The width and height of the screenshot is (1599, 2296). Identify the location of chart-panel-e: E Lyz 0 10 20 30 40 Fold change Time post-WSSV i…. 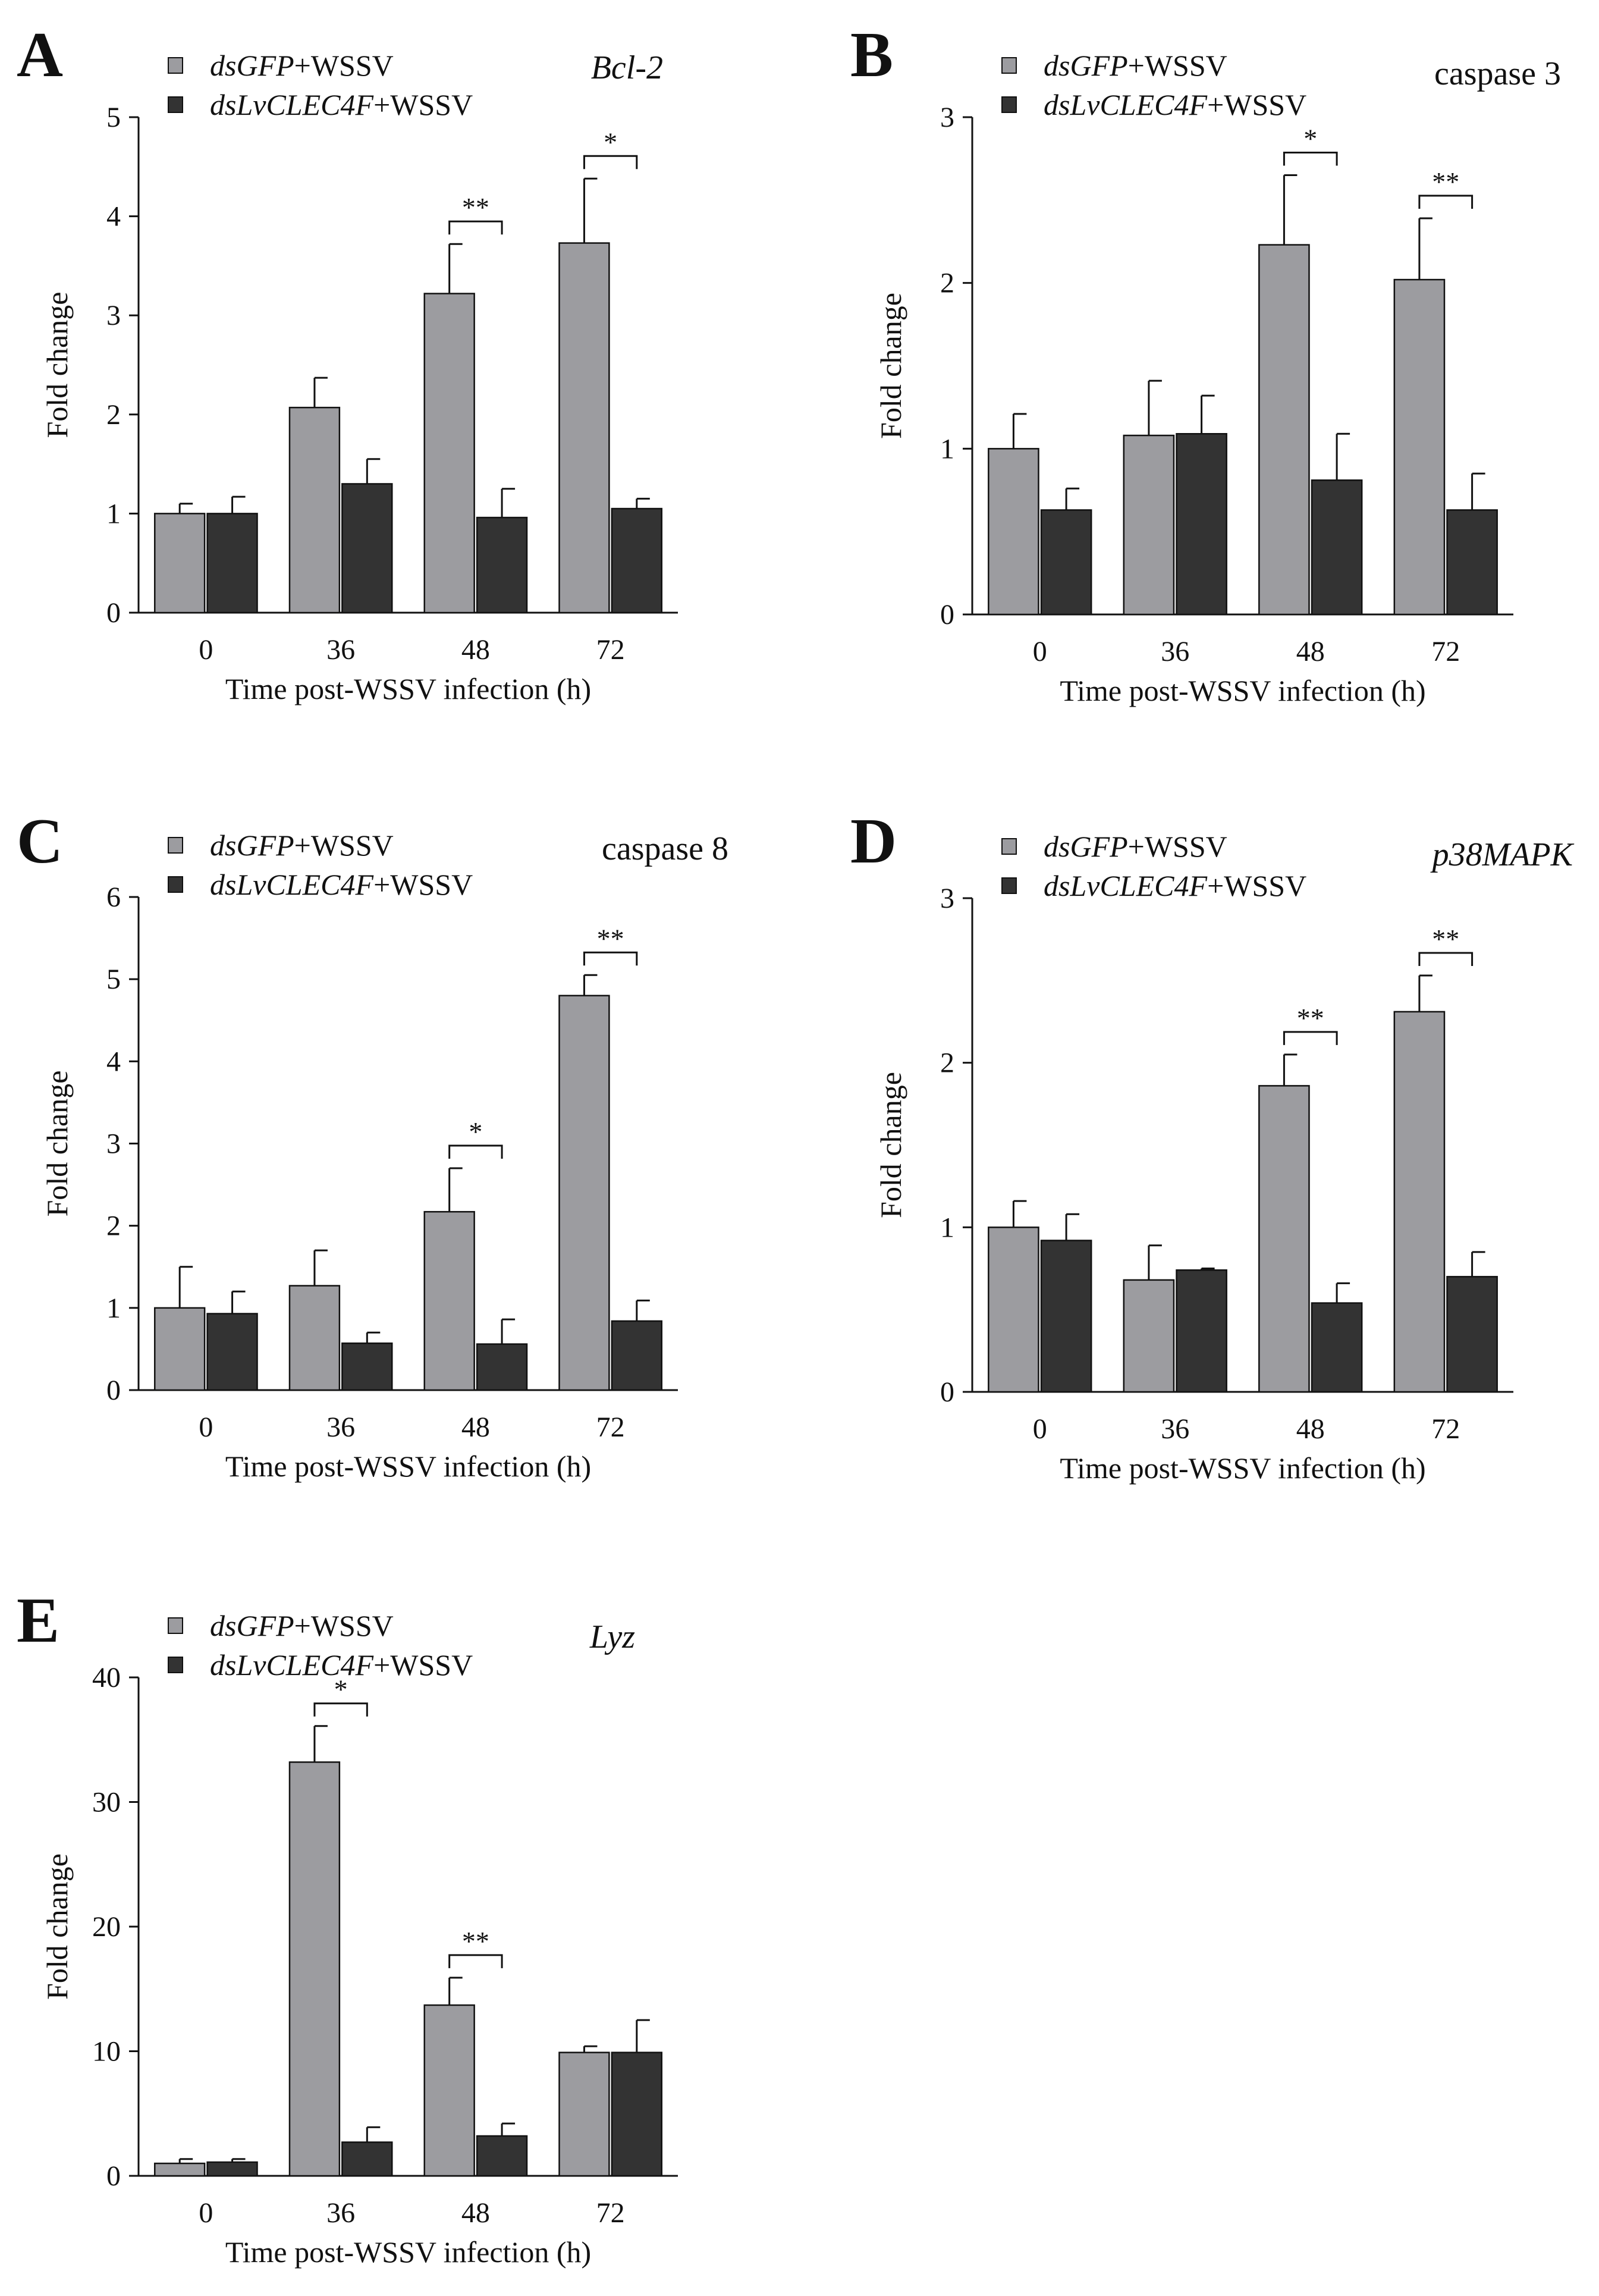
(347, 1927).